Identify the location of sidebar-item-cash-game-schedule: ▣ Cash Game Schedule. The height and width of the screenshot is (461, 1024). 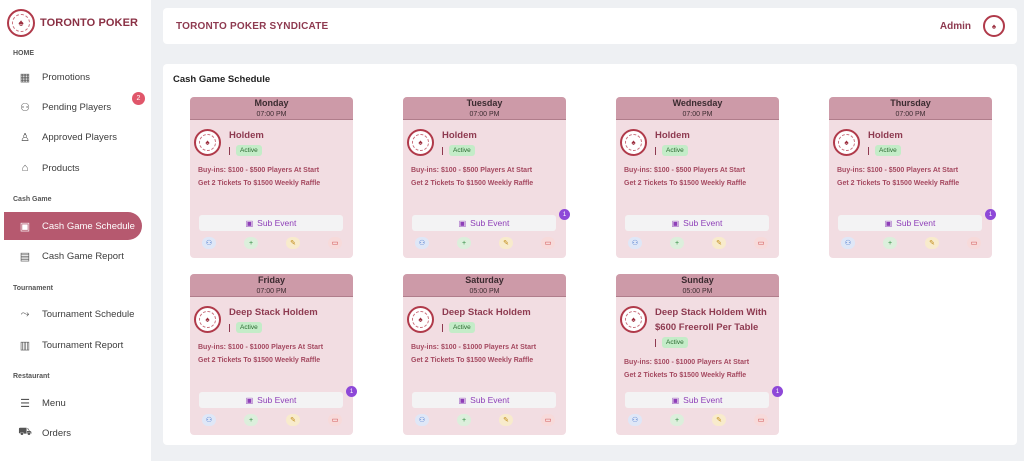
(73, 226).